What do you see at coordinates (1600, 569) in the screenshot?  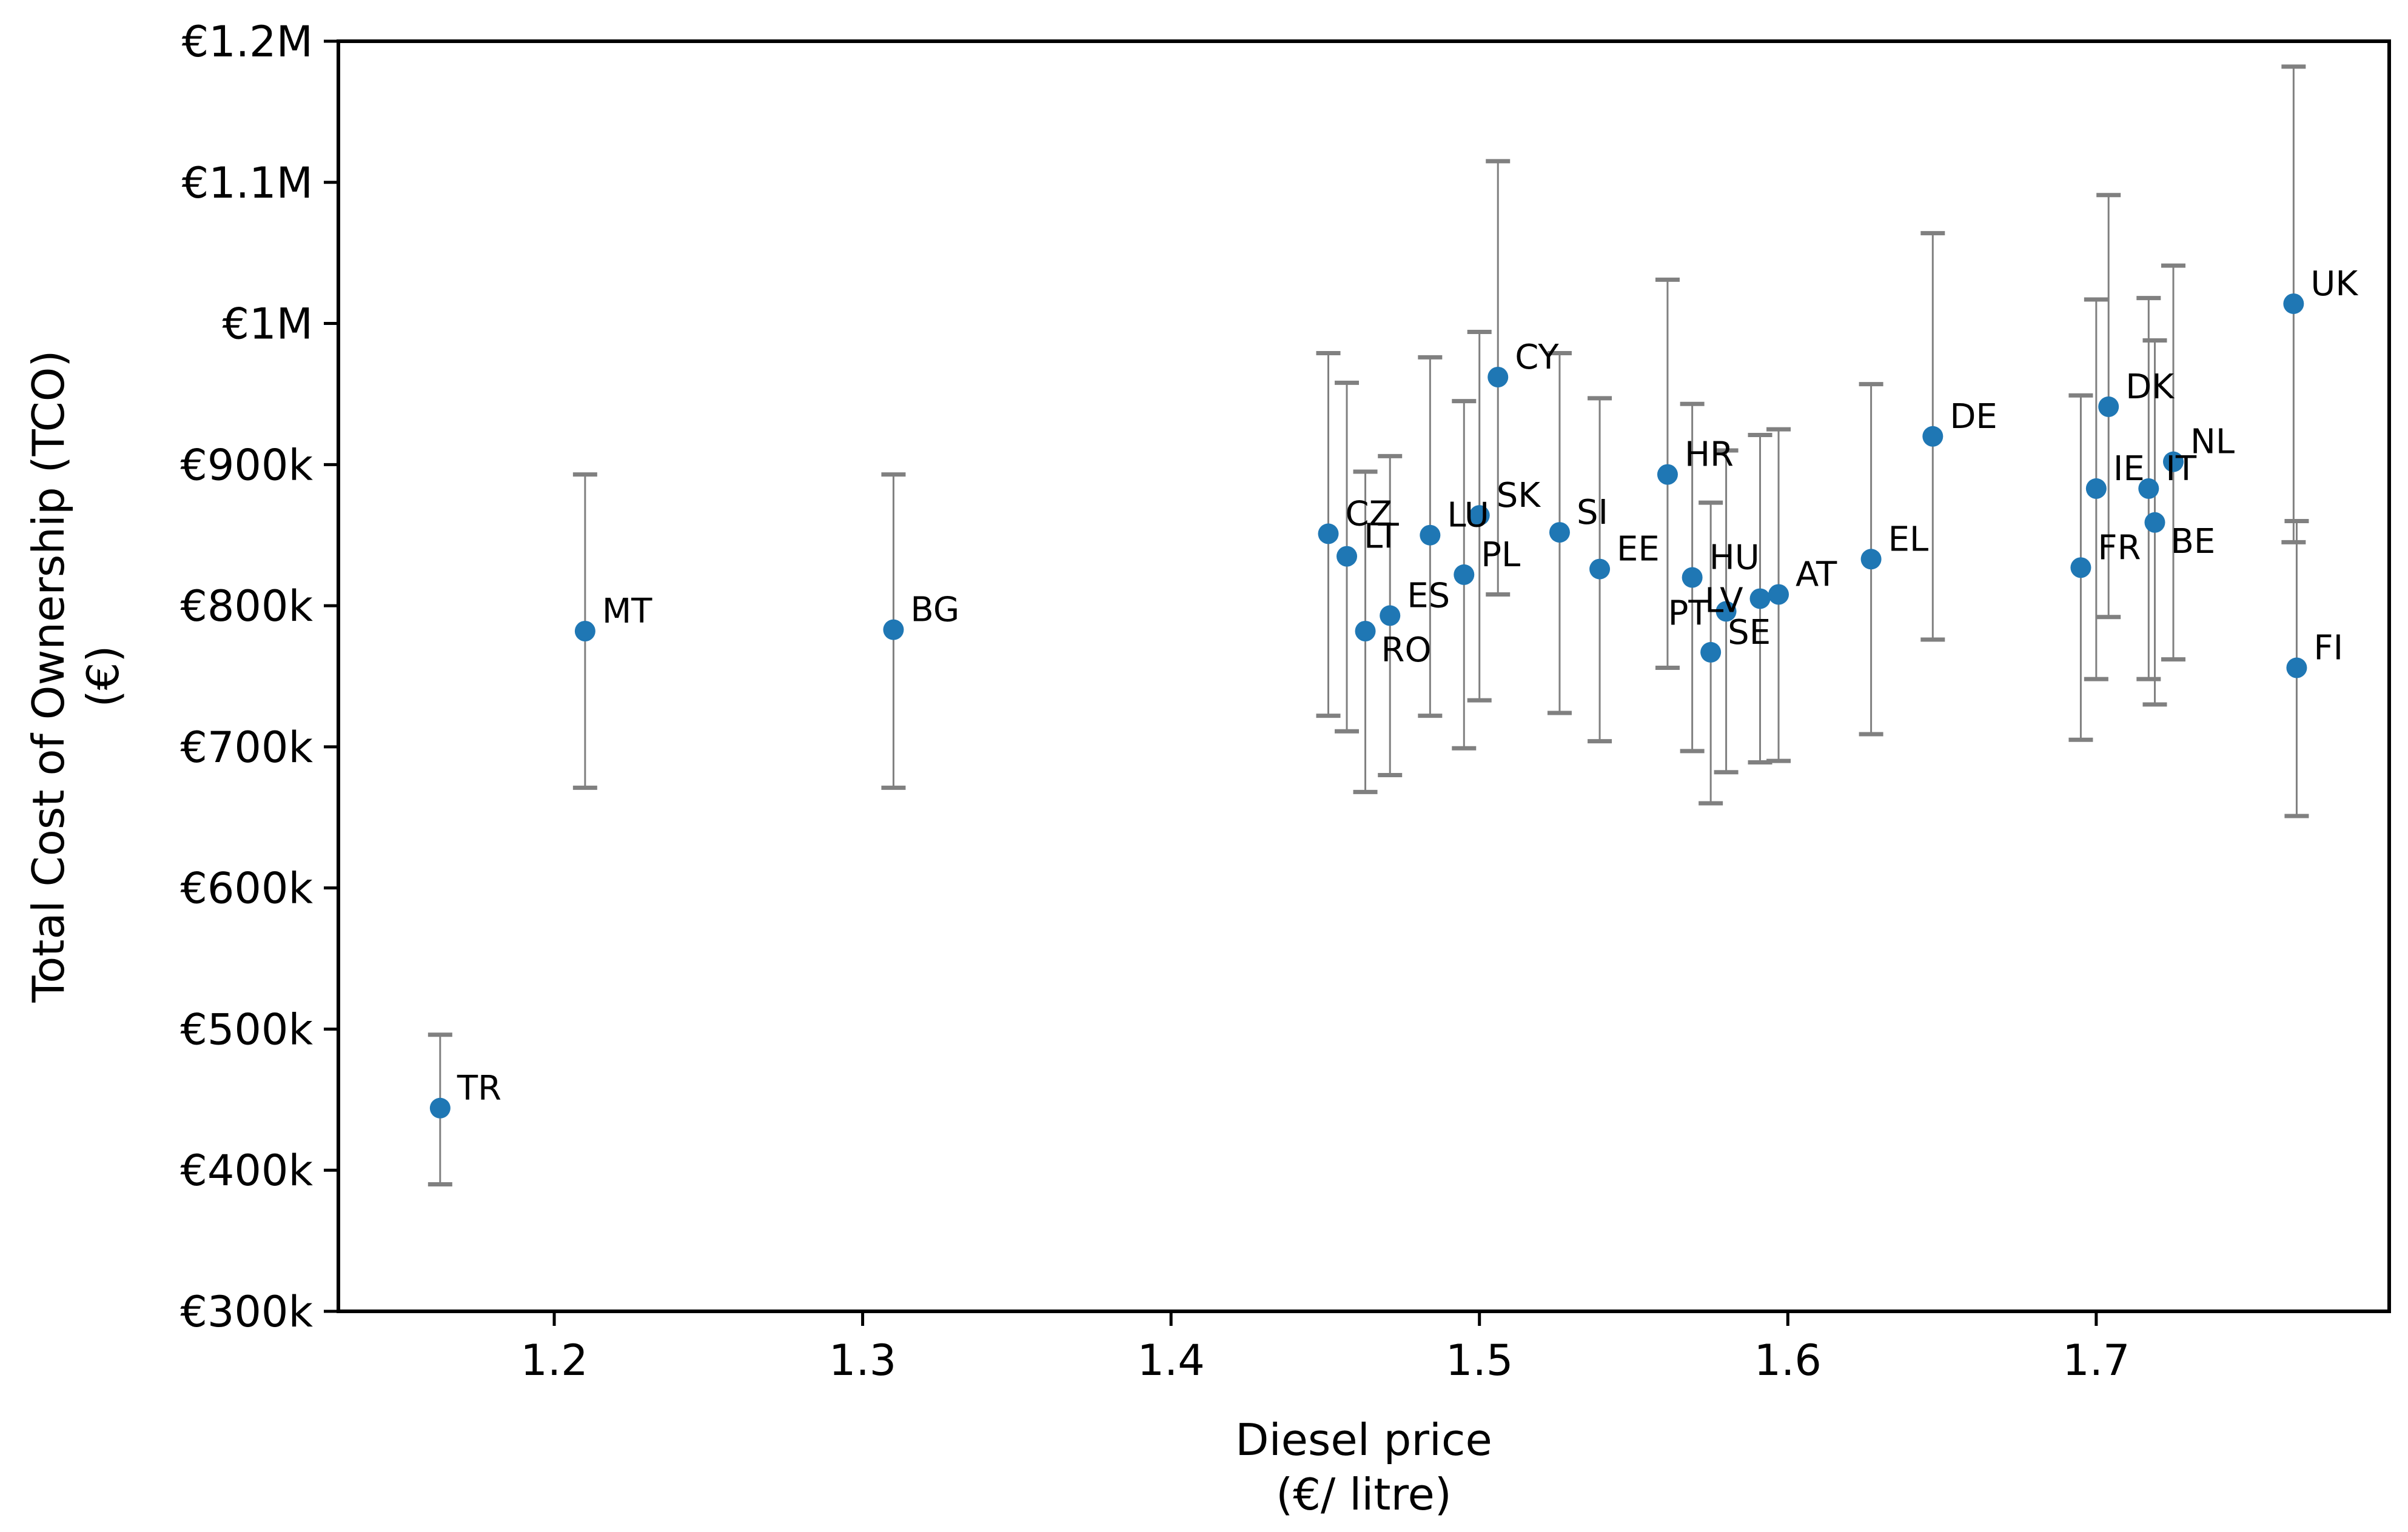 I see `point-ee` at bounding box center [1600, 569].